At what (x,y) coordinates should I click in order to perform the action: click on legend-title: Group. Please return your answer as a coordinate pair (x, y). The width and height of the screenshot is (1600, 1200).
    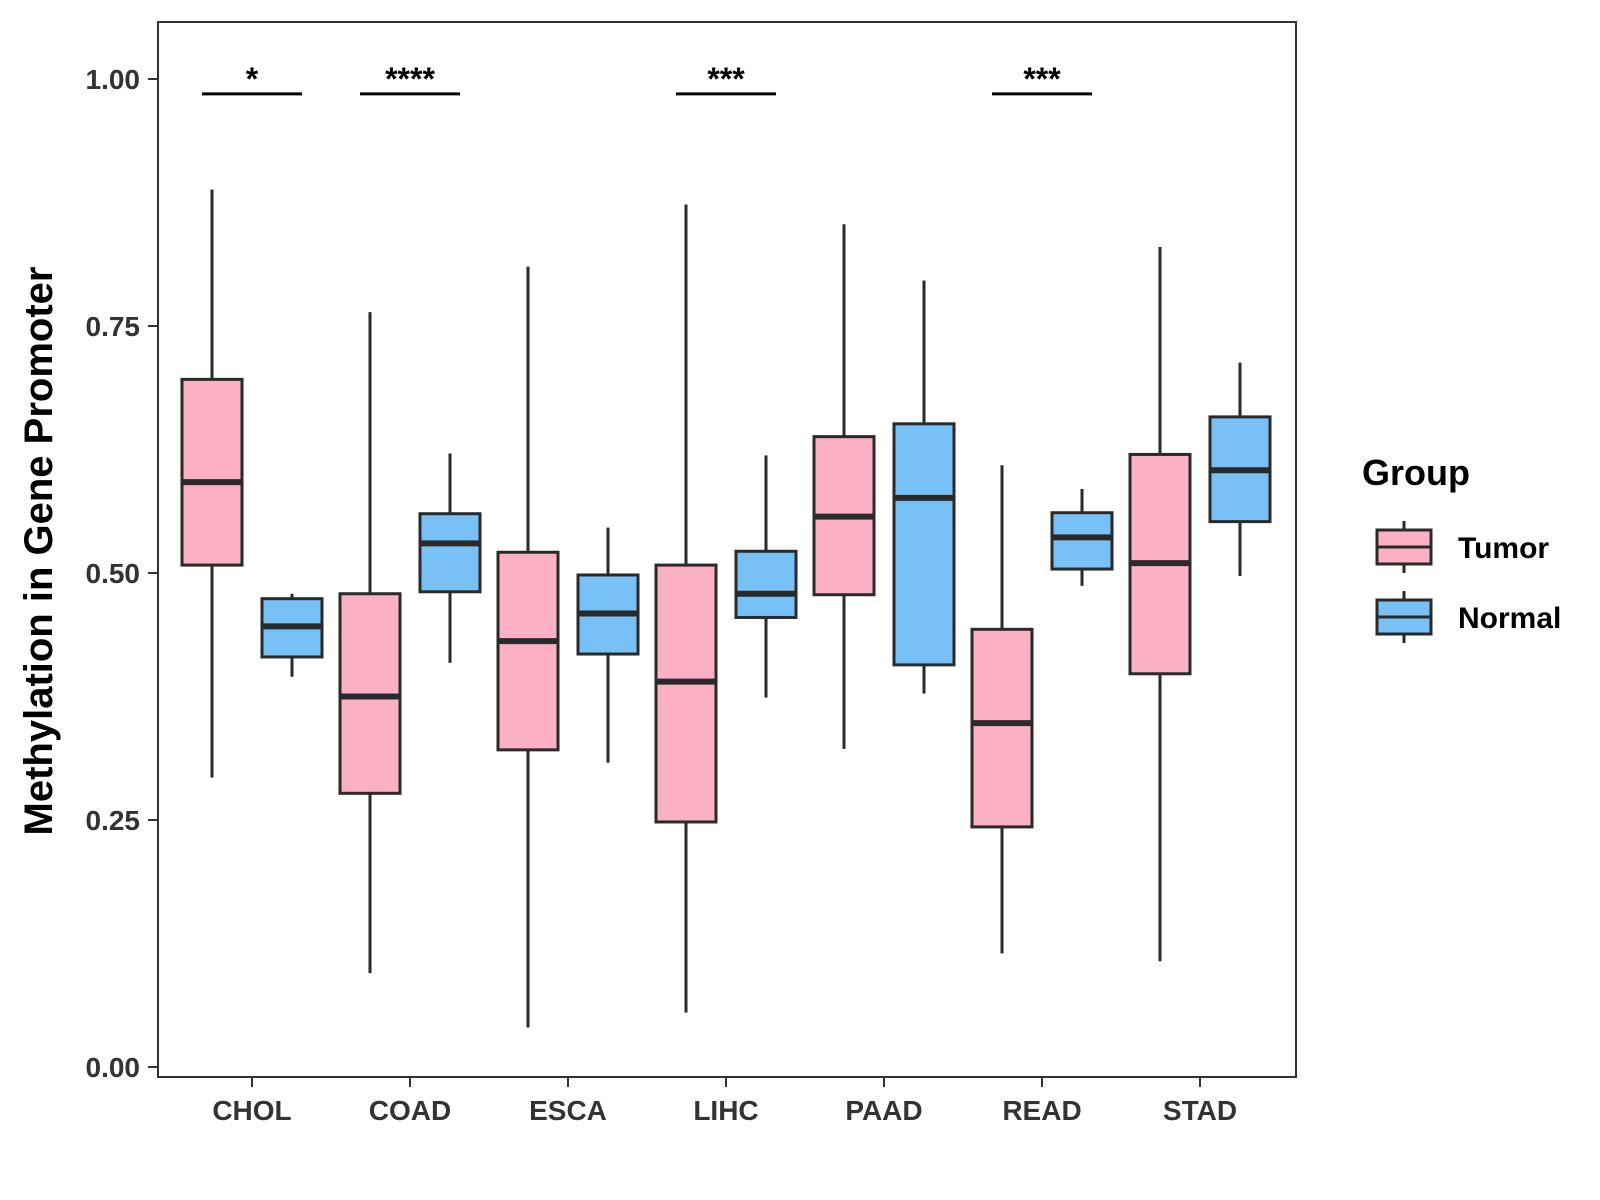
    Looking at the image, I should click on (1416, 472).